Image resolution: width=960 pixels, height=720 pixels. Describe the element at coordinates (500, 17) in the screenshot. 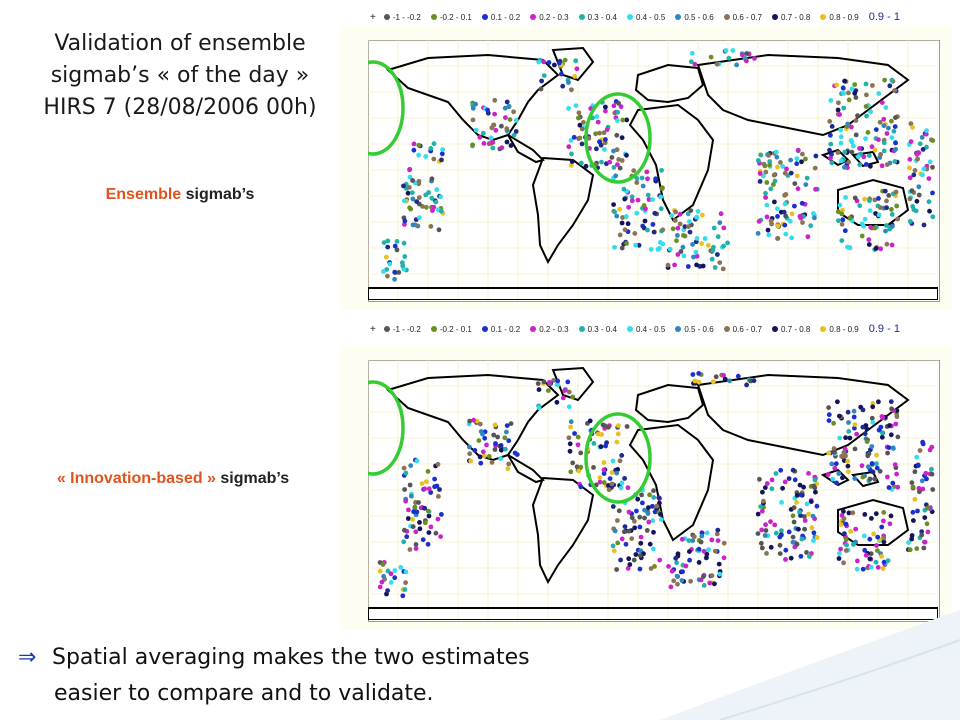

I see `legend-item: 0.1 - 0.2` at that location.